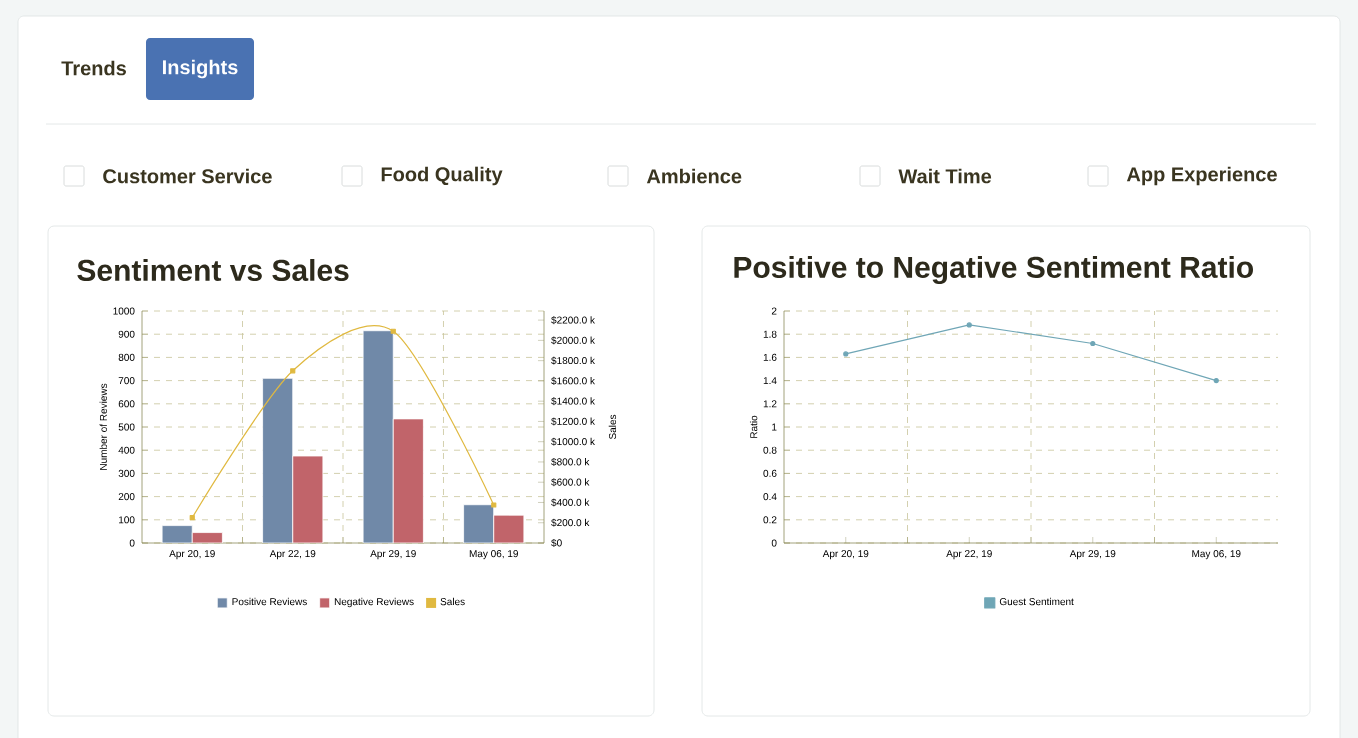 The width and height of the screenshot is (1358, 738). Describe the element at coordinates (993, 270) in the screenshot. I see `chart-title: Positive to Negative Sentiment Ratio` at that location.